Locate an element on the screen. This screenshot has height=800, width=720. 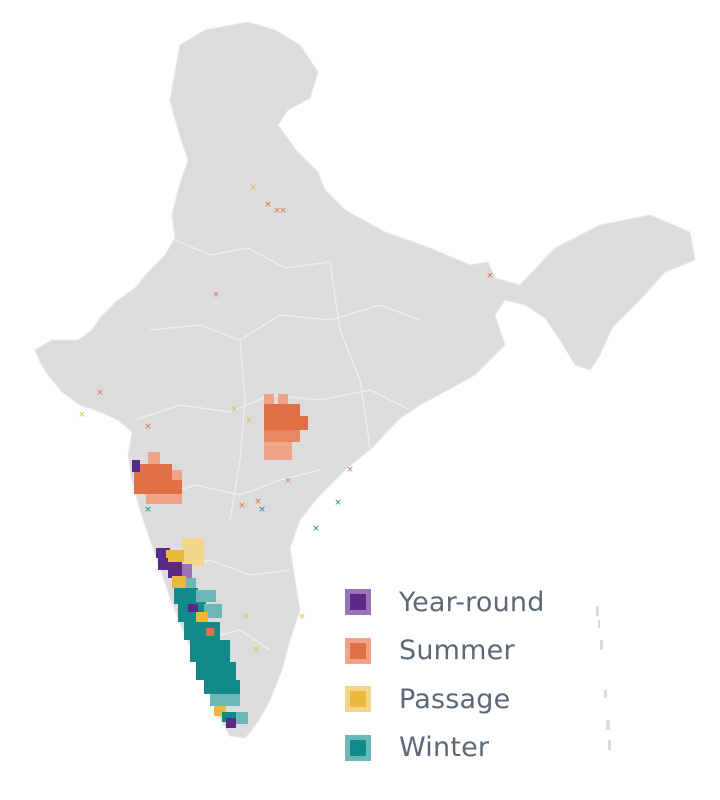
legend-item-passage: Passage is located at coordinates (475, 699).